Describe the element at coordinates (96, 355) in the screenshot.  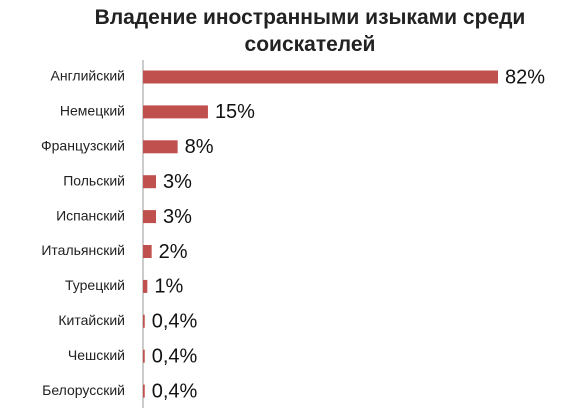
I see `y-tick-label: Чешский` at that location.